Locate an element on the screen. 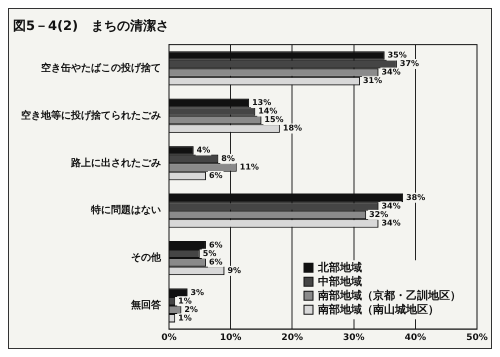  data-label: 4% is located at coordinates (203, 149).